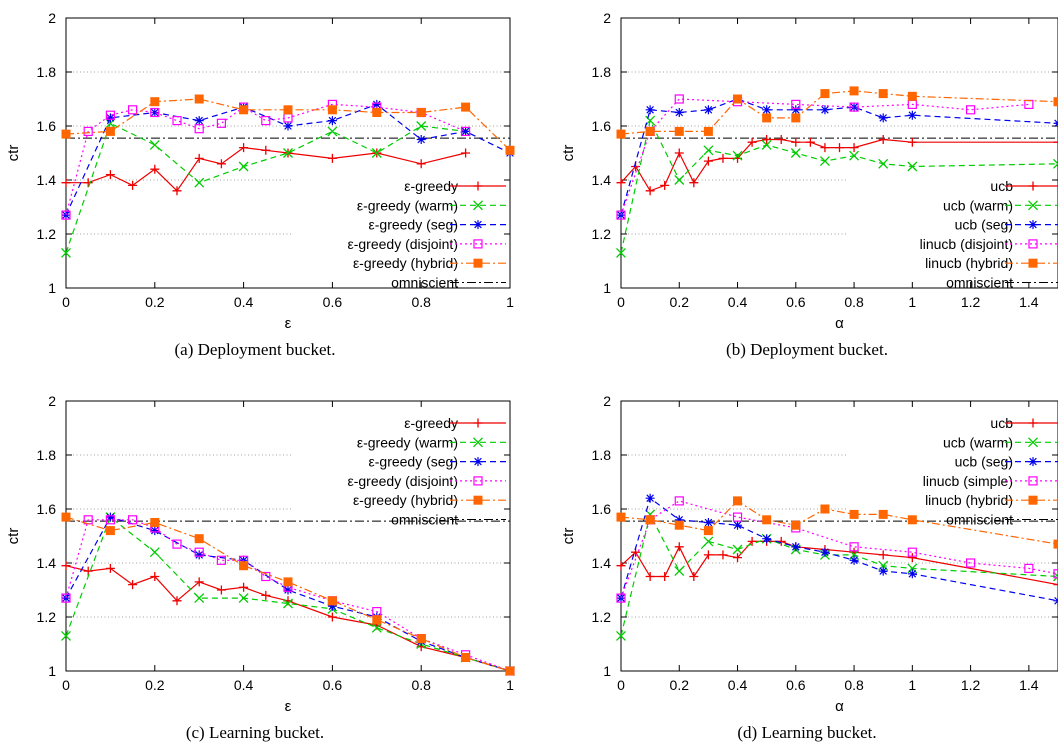  Describe the element at coordinates (839, 323) in the screenshot. I see `x-axis-label: α` at that location.